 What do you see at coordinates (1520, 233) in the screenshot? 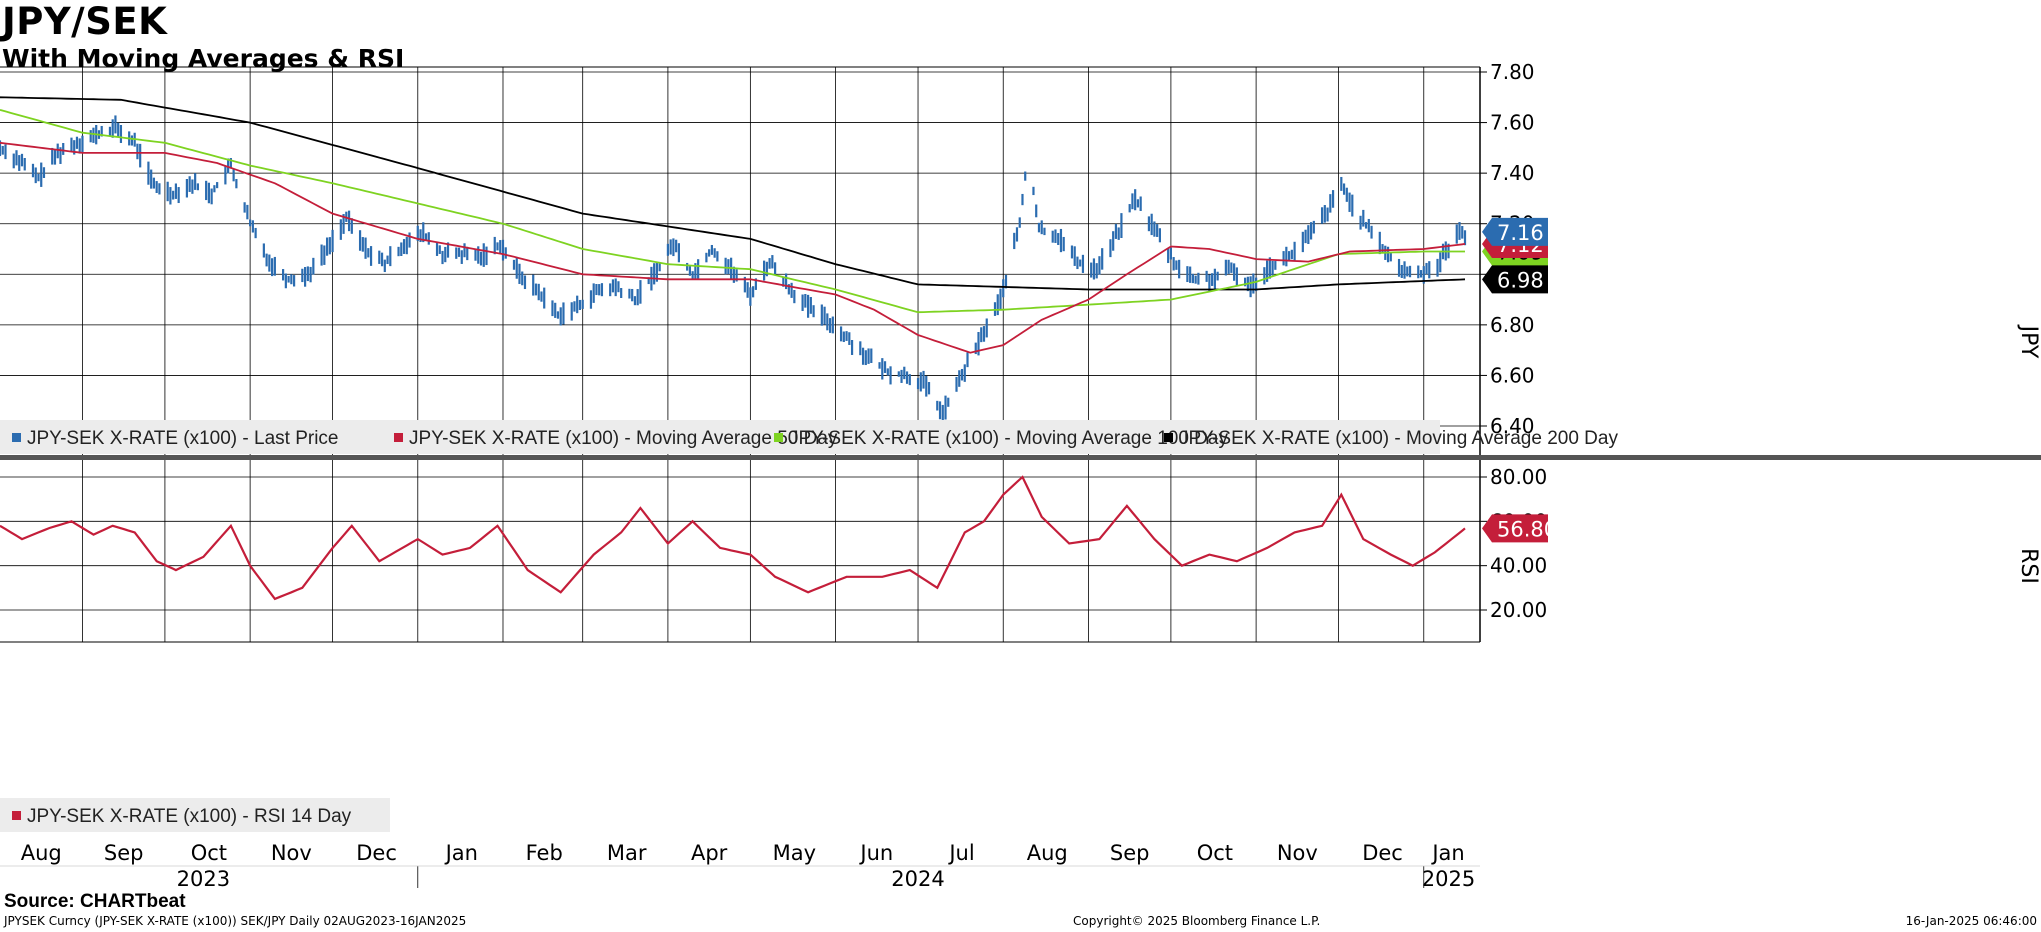
I see `price-last-badge-label: 7.16` at bounding box center [1520, 233].